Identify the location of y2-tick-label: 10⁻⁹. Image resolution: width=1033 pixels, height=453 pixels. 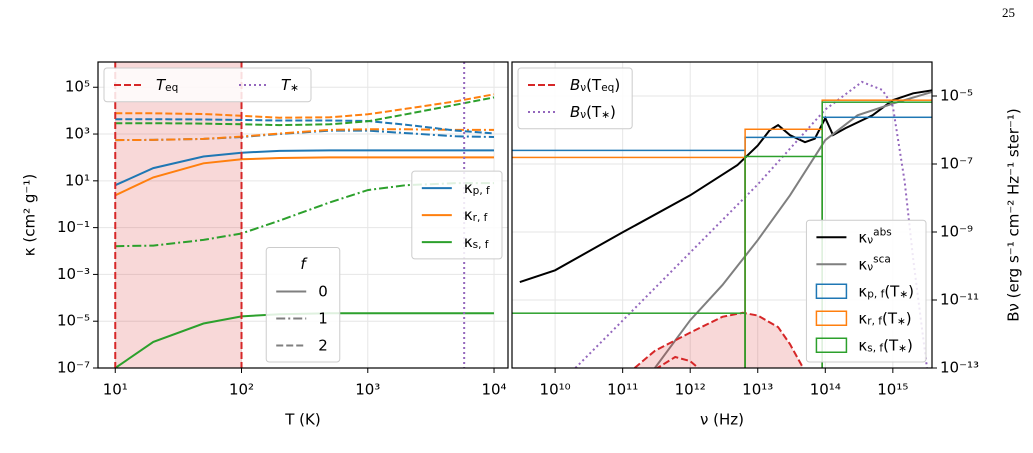
(956, 232).